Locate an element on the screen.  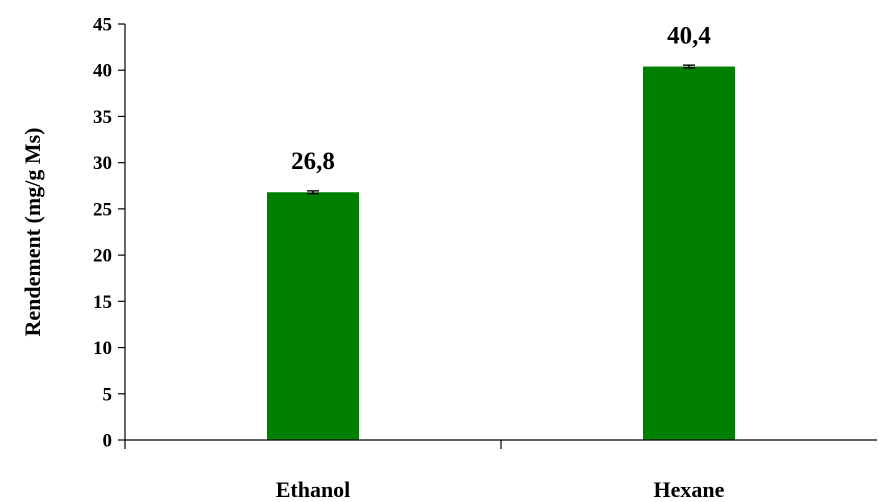
category-label-hexane: Hexane is located at coordinates (689, 489).